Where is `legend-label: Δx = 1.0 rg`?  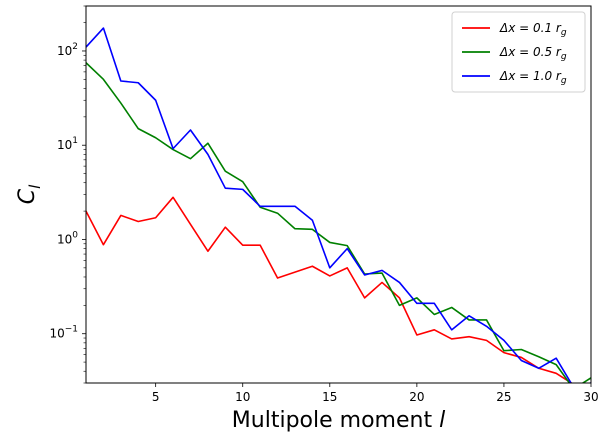
legend-label: Δx = 1.0 rg is located at coordinates (533, 77).